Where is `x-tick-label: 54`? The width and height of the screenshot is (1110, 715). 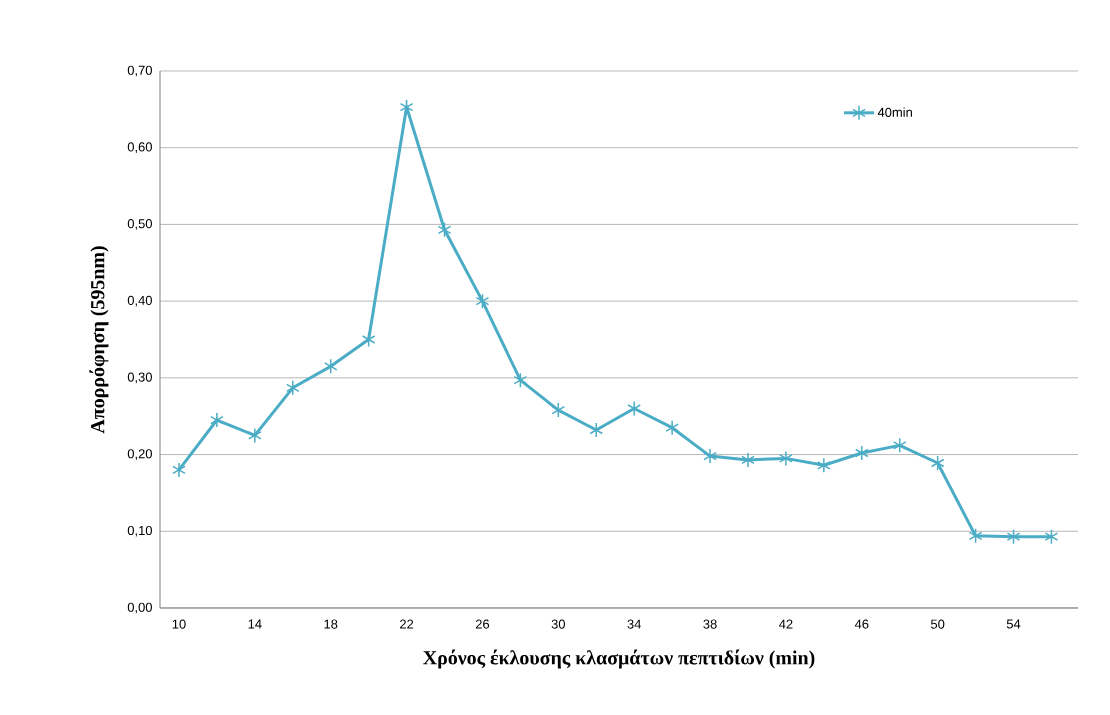
x-tick-label: 54 is located at coordinates (1013, 624).